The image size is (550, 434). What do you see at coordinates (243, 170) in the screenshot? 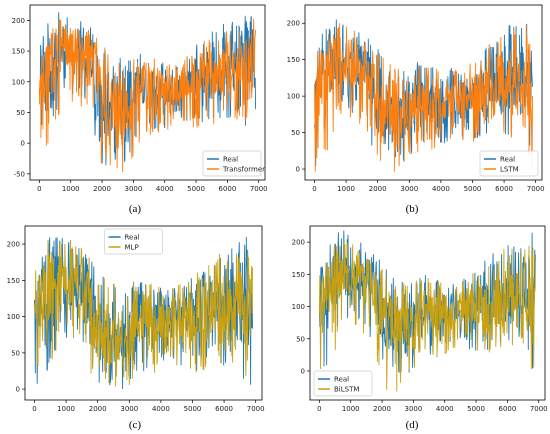
I see `legend-label-transformer: Transformer` at bounding box center [243, 170].